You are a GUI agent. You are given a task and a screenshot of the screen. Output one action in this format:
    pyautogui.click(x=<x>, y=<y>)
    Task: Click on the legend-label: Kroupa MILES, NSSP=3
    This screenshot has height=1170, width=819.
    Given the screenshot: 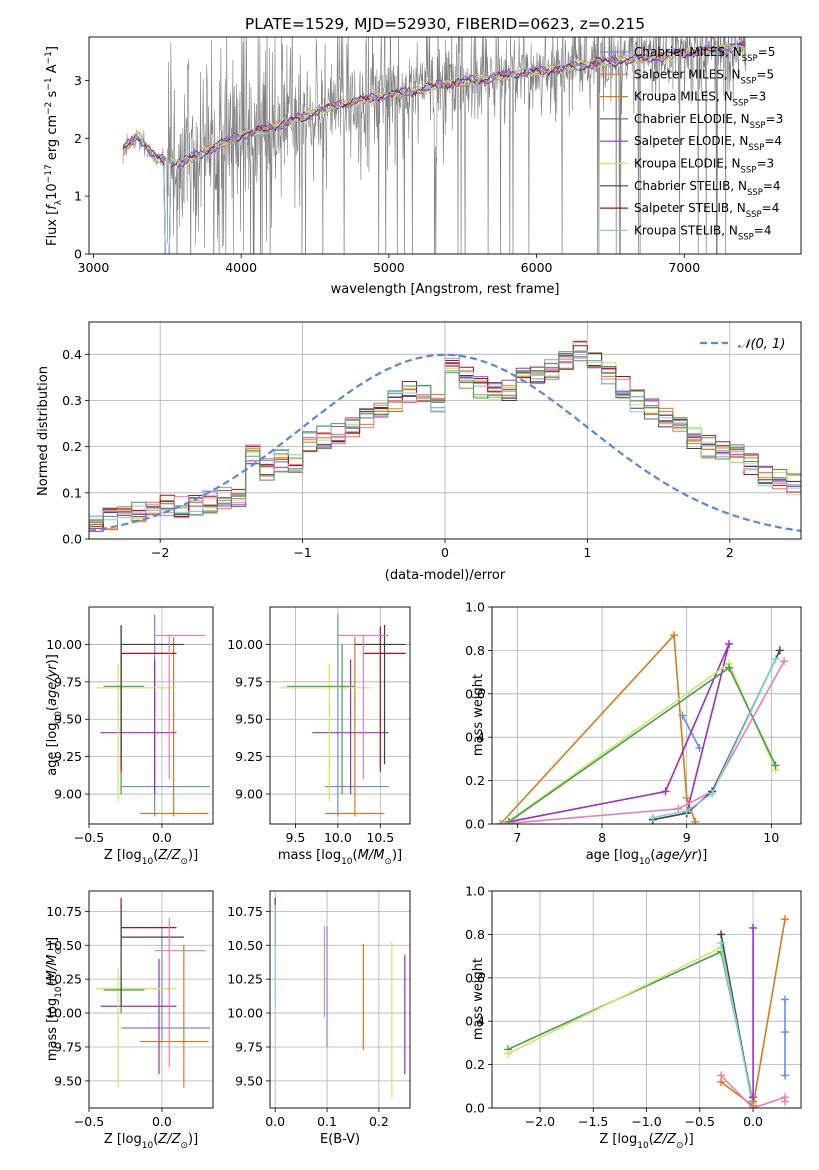 What is the action you would take?
    pyautogui.click(x=700, y=99)
    